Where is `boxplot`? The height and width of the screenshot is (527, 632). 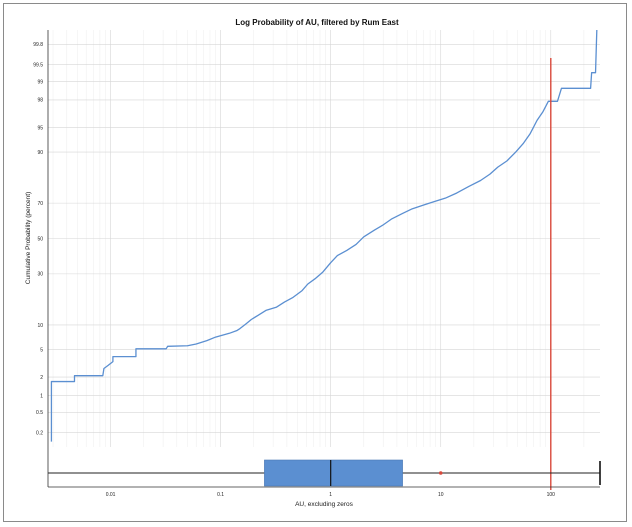
boxplot is located at coordinates (324, 473).